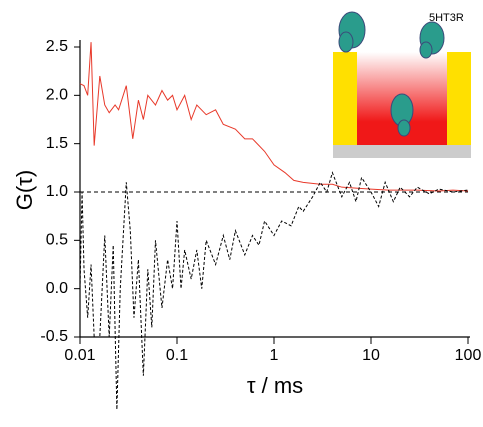 The width and height of the screenshot is (483, 427). Describe the element at coordinates (446, 18) in the screenshot. I see `inset-label: 5HT3R` at that location.